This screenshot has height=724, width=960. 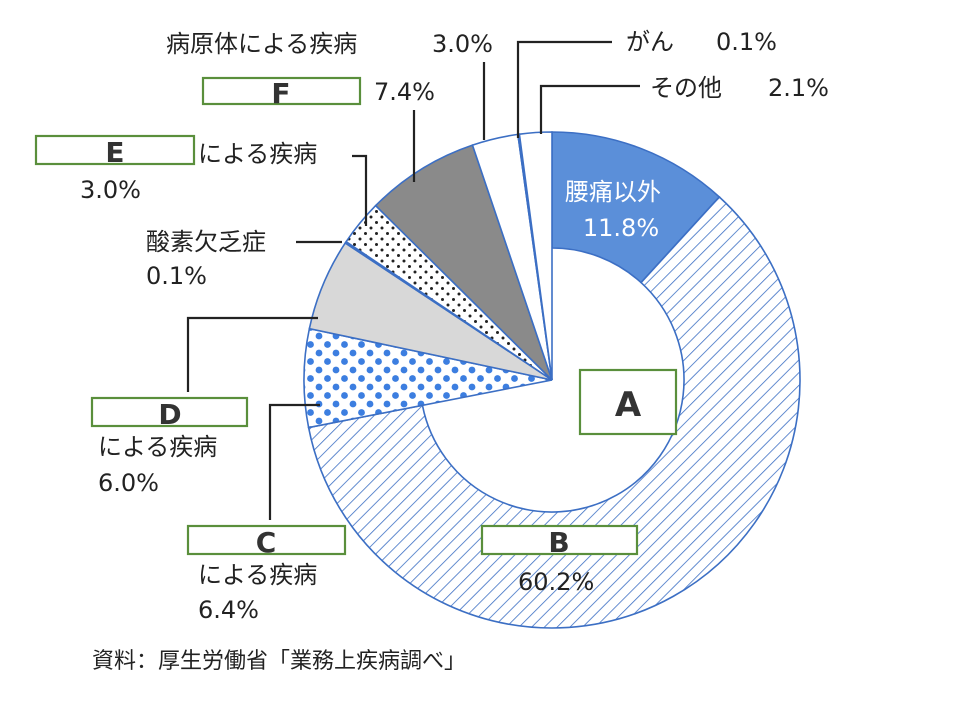 I want to click on slice-f, so click(x=463, y=262).